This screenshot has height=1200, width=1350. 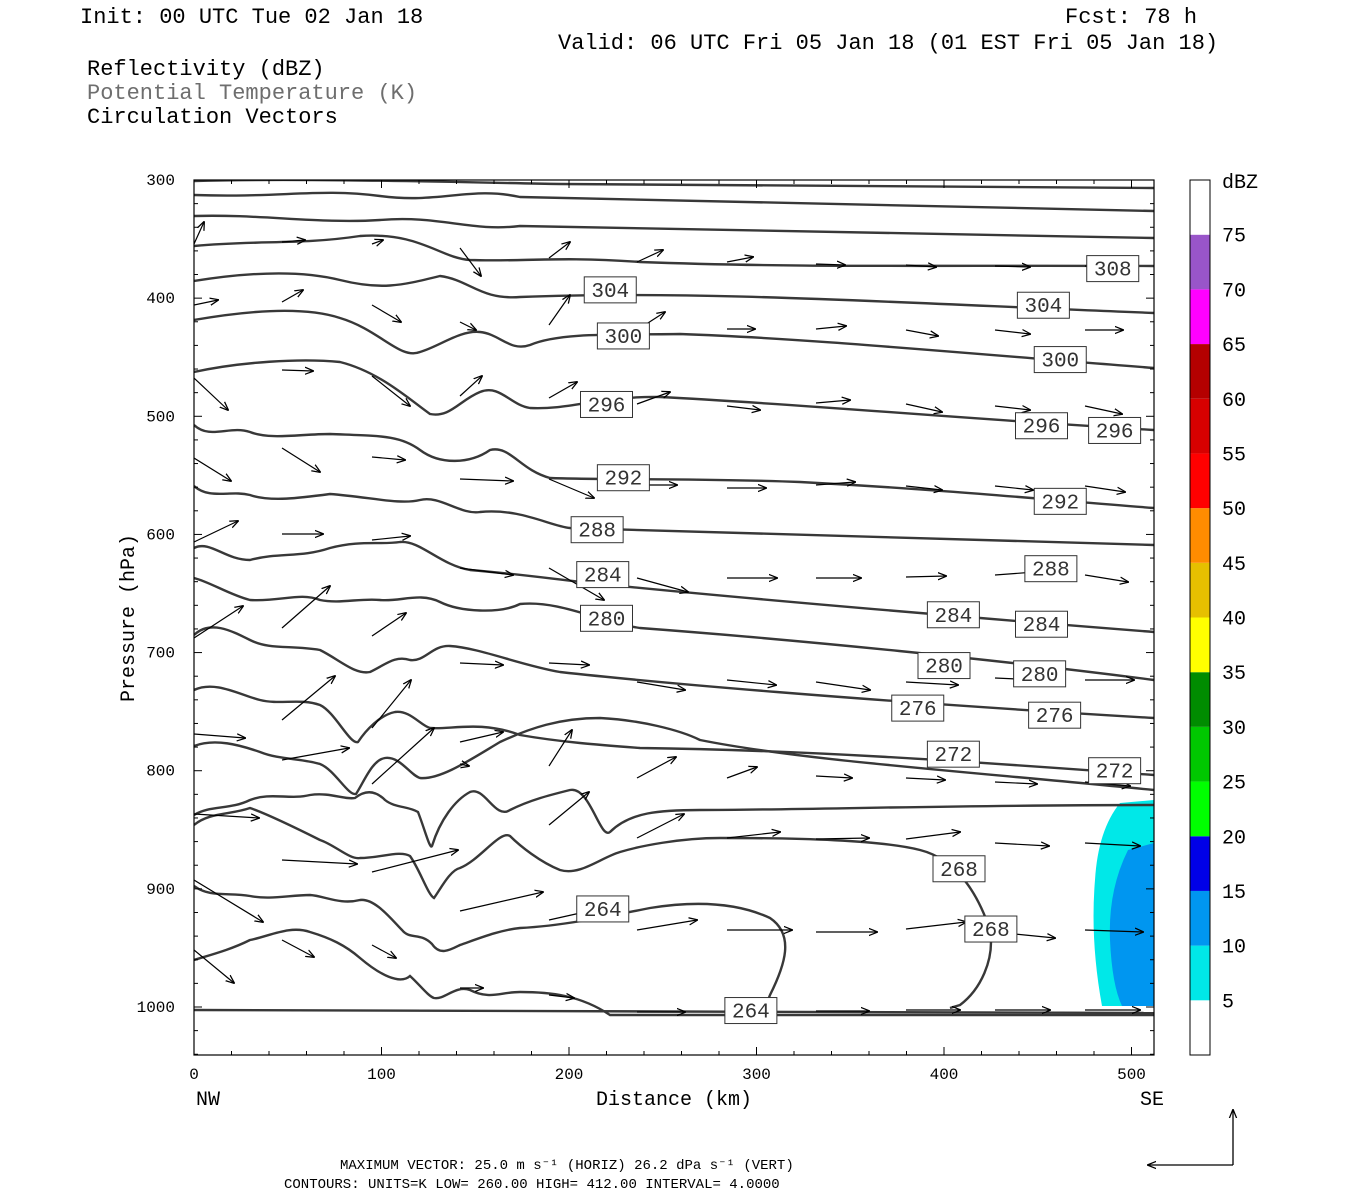 What do you see at coordinates (1240, 183) in the screenshot?
I see `colorbar-unit: dBZ` at bounding box center [1240, 183].